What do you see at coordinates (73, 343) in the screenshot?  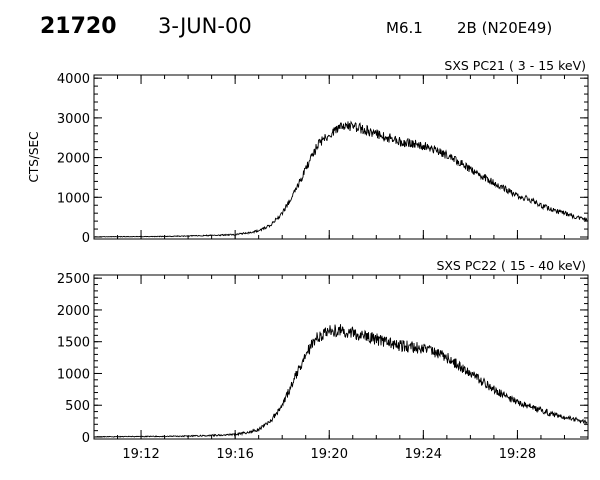 I see `y-tick-label: 1500` at bounding box center [73, 343].